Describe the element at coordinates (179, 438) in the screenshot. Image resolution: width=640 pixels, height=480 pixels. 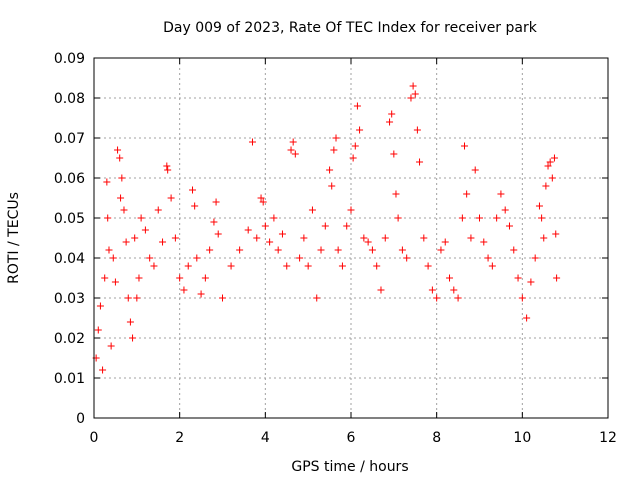
I see `x-tick-label: 2` at that location.